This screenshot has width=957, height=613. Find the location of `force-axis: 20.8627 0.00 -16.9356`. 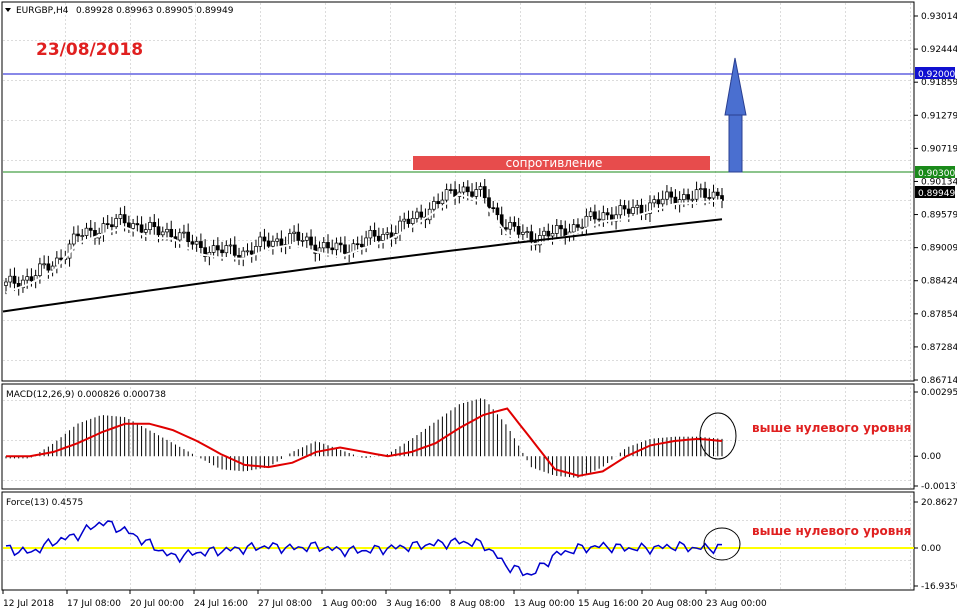

force-axis: 20.8627 0.00 -16.9356 is located at coordinates (935, 545).